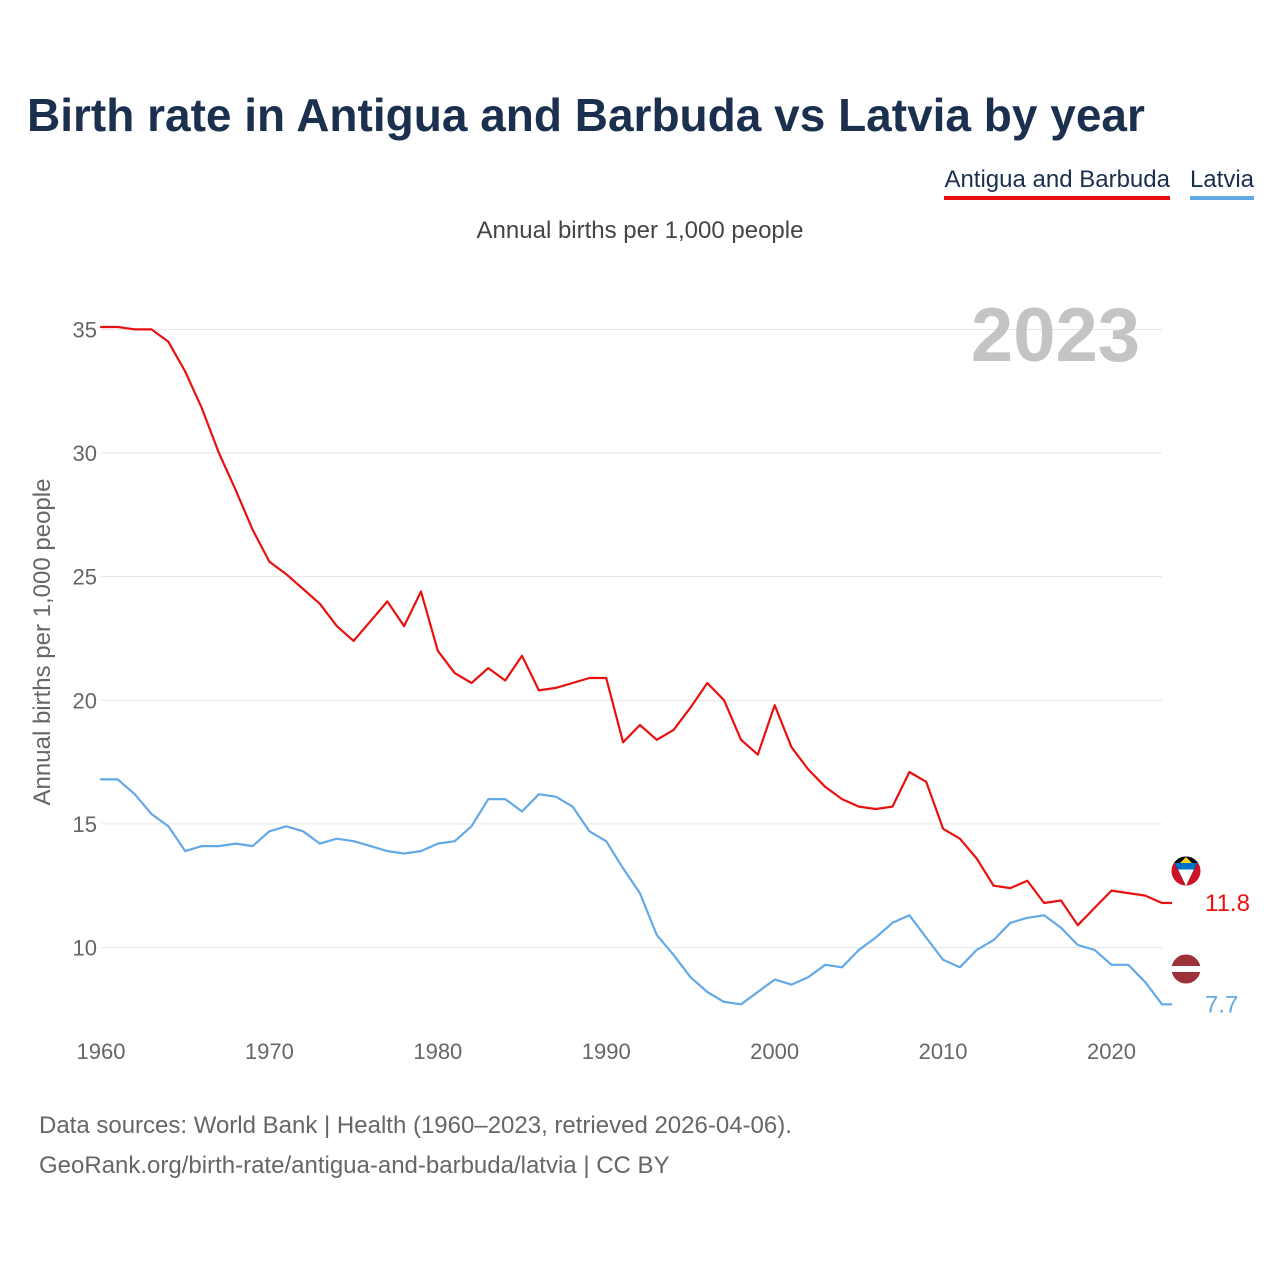 This screenshot has width=1280, height=1280. I want to click on y-tick-label-10: 10, so click(85, 947).